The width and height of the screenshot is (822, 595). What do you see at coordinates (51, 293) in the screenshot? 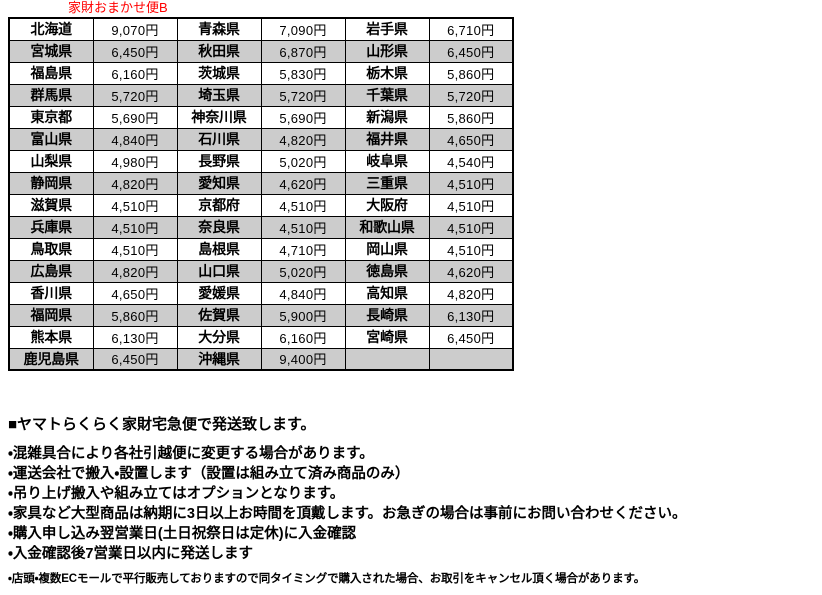
I see `prefecture-cell: 香川県` at bounding box center [51, 293].